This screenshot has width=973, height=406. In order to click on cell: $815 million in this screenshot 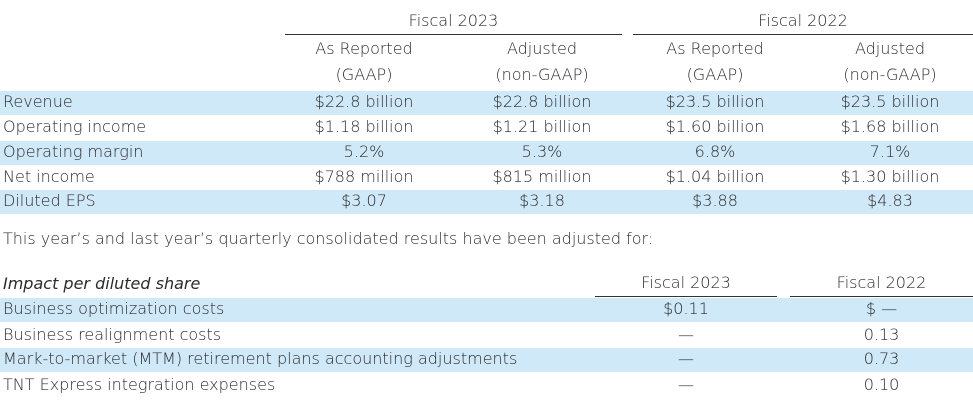, I will do `click(542, 176)`.